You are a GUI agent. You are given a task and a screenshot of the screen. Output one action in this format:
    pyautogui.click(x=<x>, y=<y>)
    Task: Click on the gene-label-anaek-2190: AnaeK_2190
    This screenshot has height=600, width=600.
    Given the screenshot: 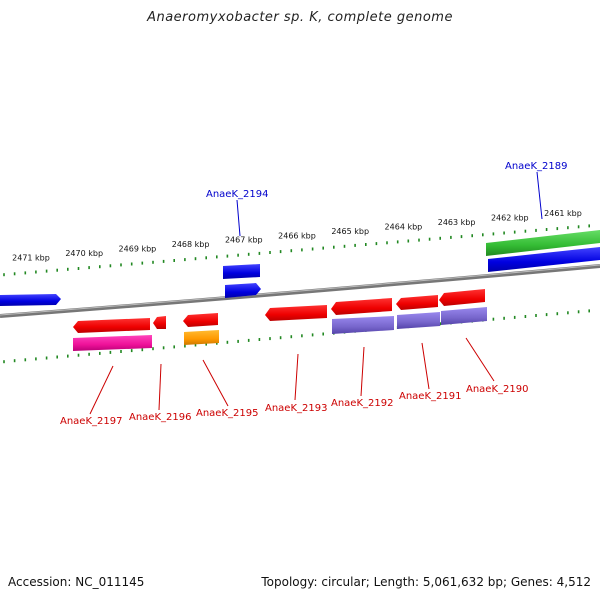 What is the action you would take?
    pyautogui.click(x=497, y=389)
    